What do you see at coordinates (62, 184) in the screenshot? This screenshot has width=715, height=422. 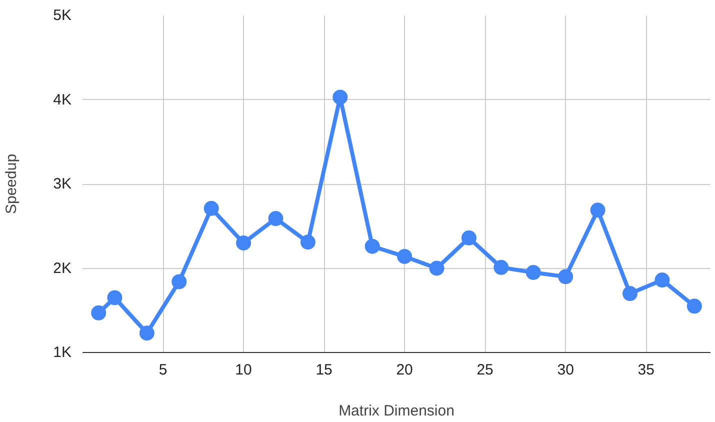 I see `y-tick-label: 3K` at bounding box center [62, 184].